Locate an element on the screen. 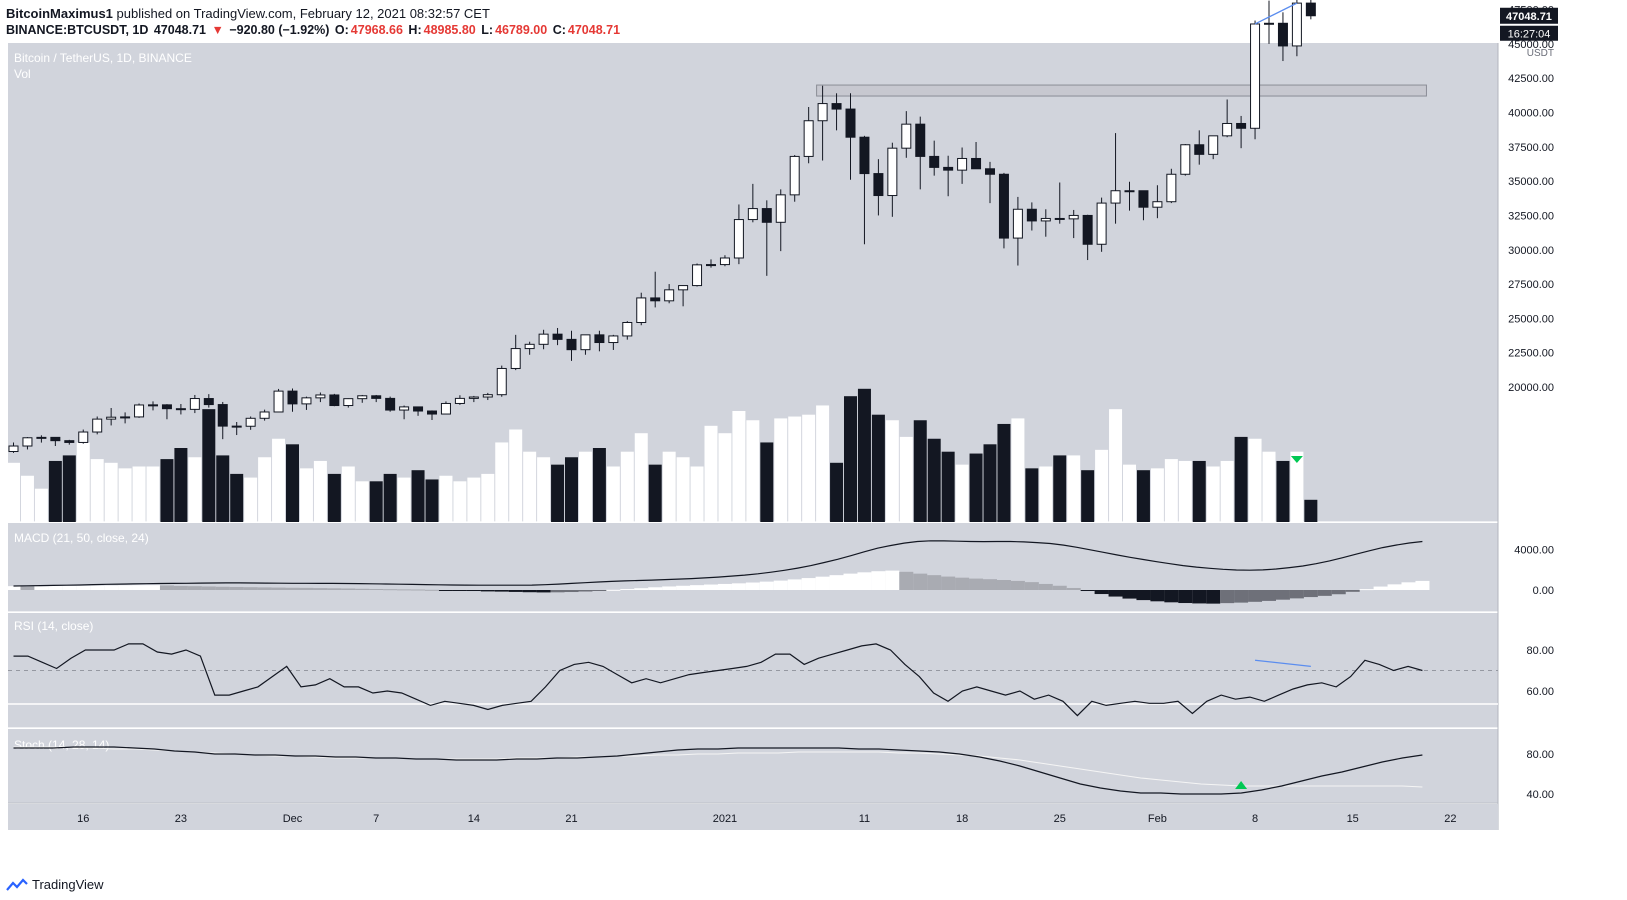 This screenshot has width=1627, height=900. open-value: 47968.66 is located at coordinates (376, 30).